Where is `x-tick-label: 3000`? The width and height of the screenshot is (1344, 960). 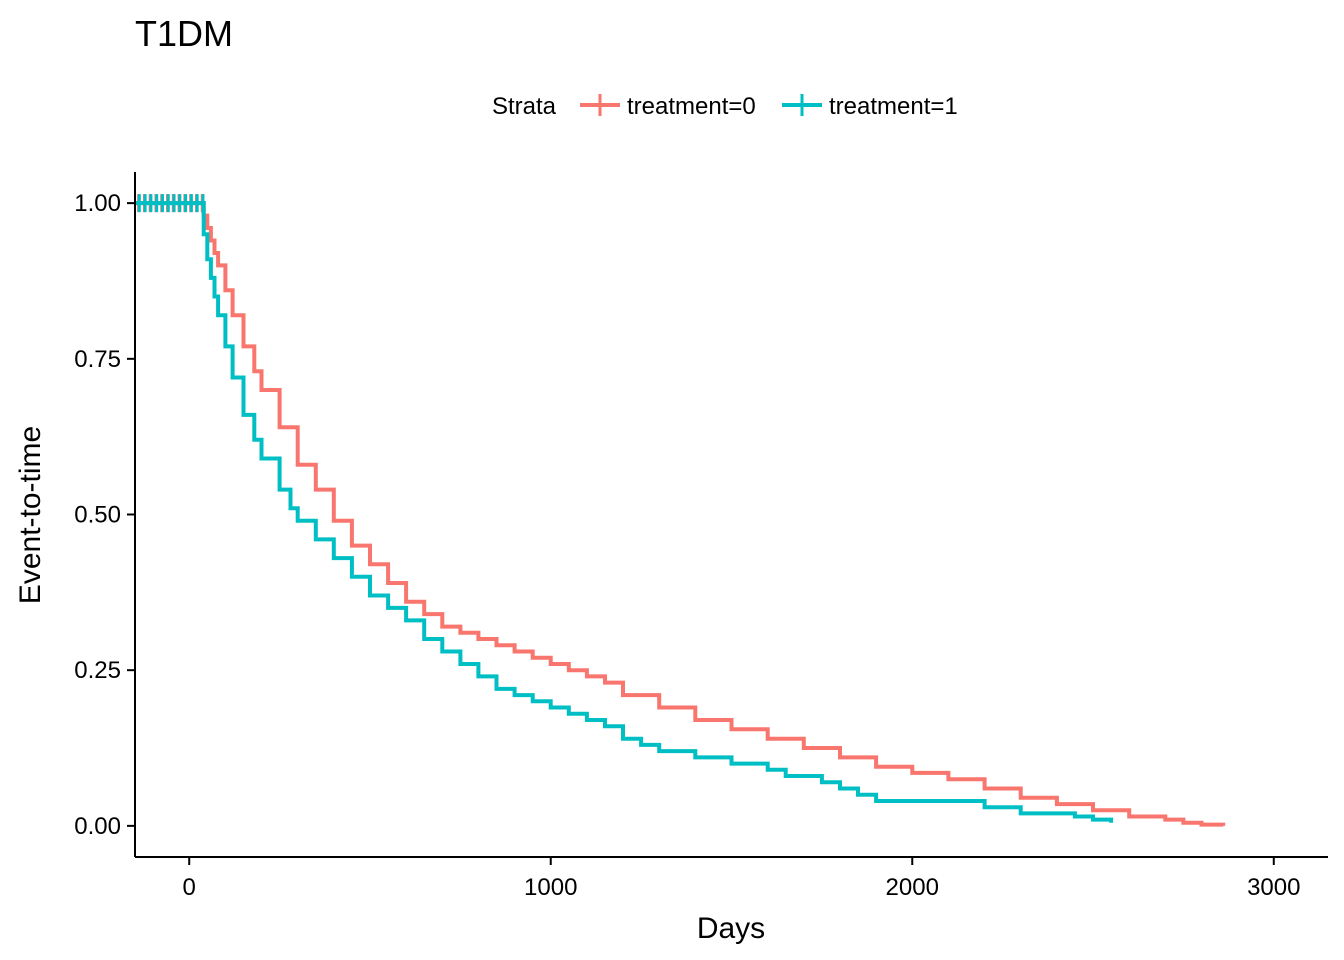 x-tick-label: 3000 is located at coordinates (1273, 887).